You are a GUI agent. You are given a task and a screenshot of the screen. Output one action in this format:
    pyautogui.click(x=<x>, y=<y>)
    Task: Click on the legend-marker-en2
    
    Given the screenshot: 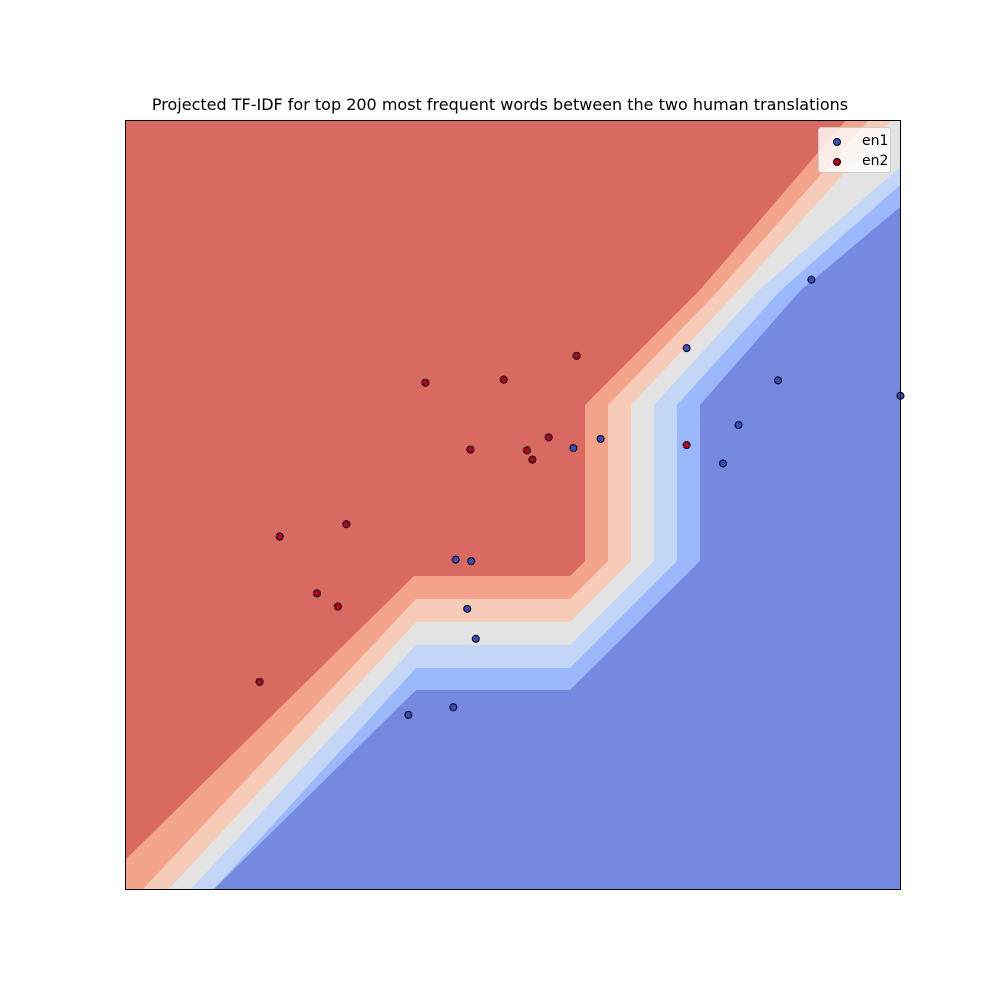 What is the action you would take?
    pyautogui.click(x=837, y=162)
    